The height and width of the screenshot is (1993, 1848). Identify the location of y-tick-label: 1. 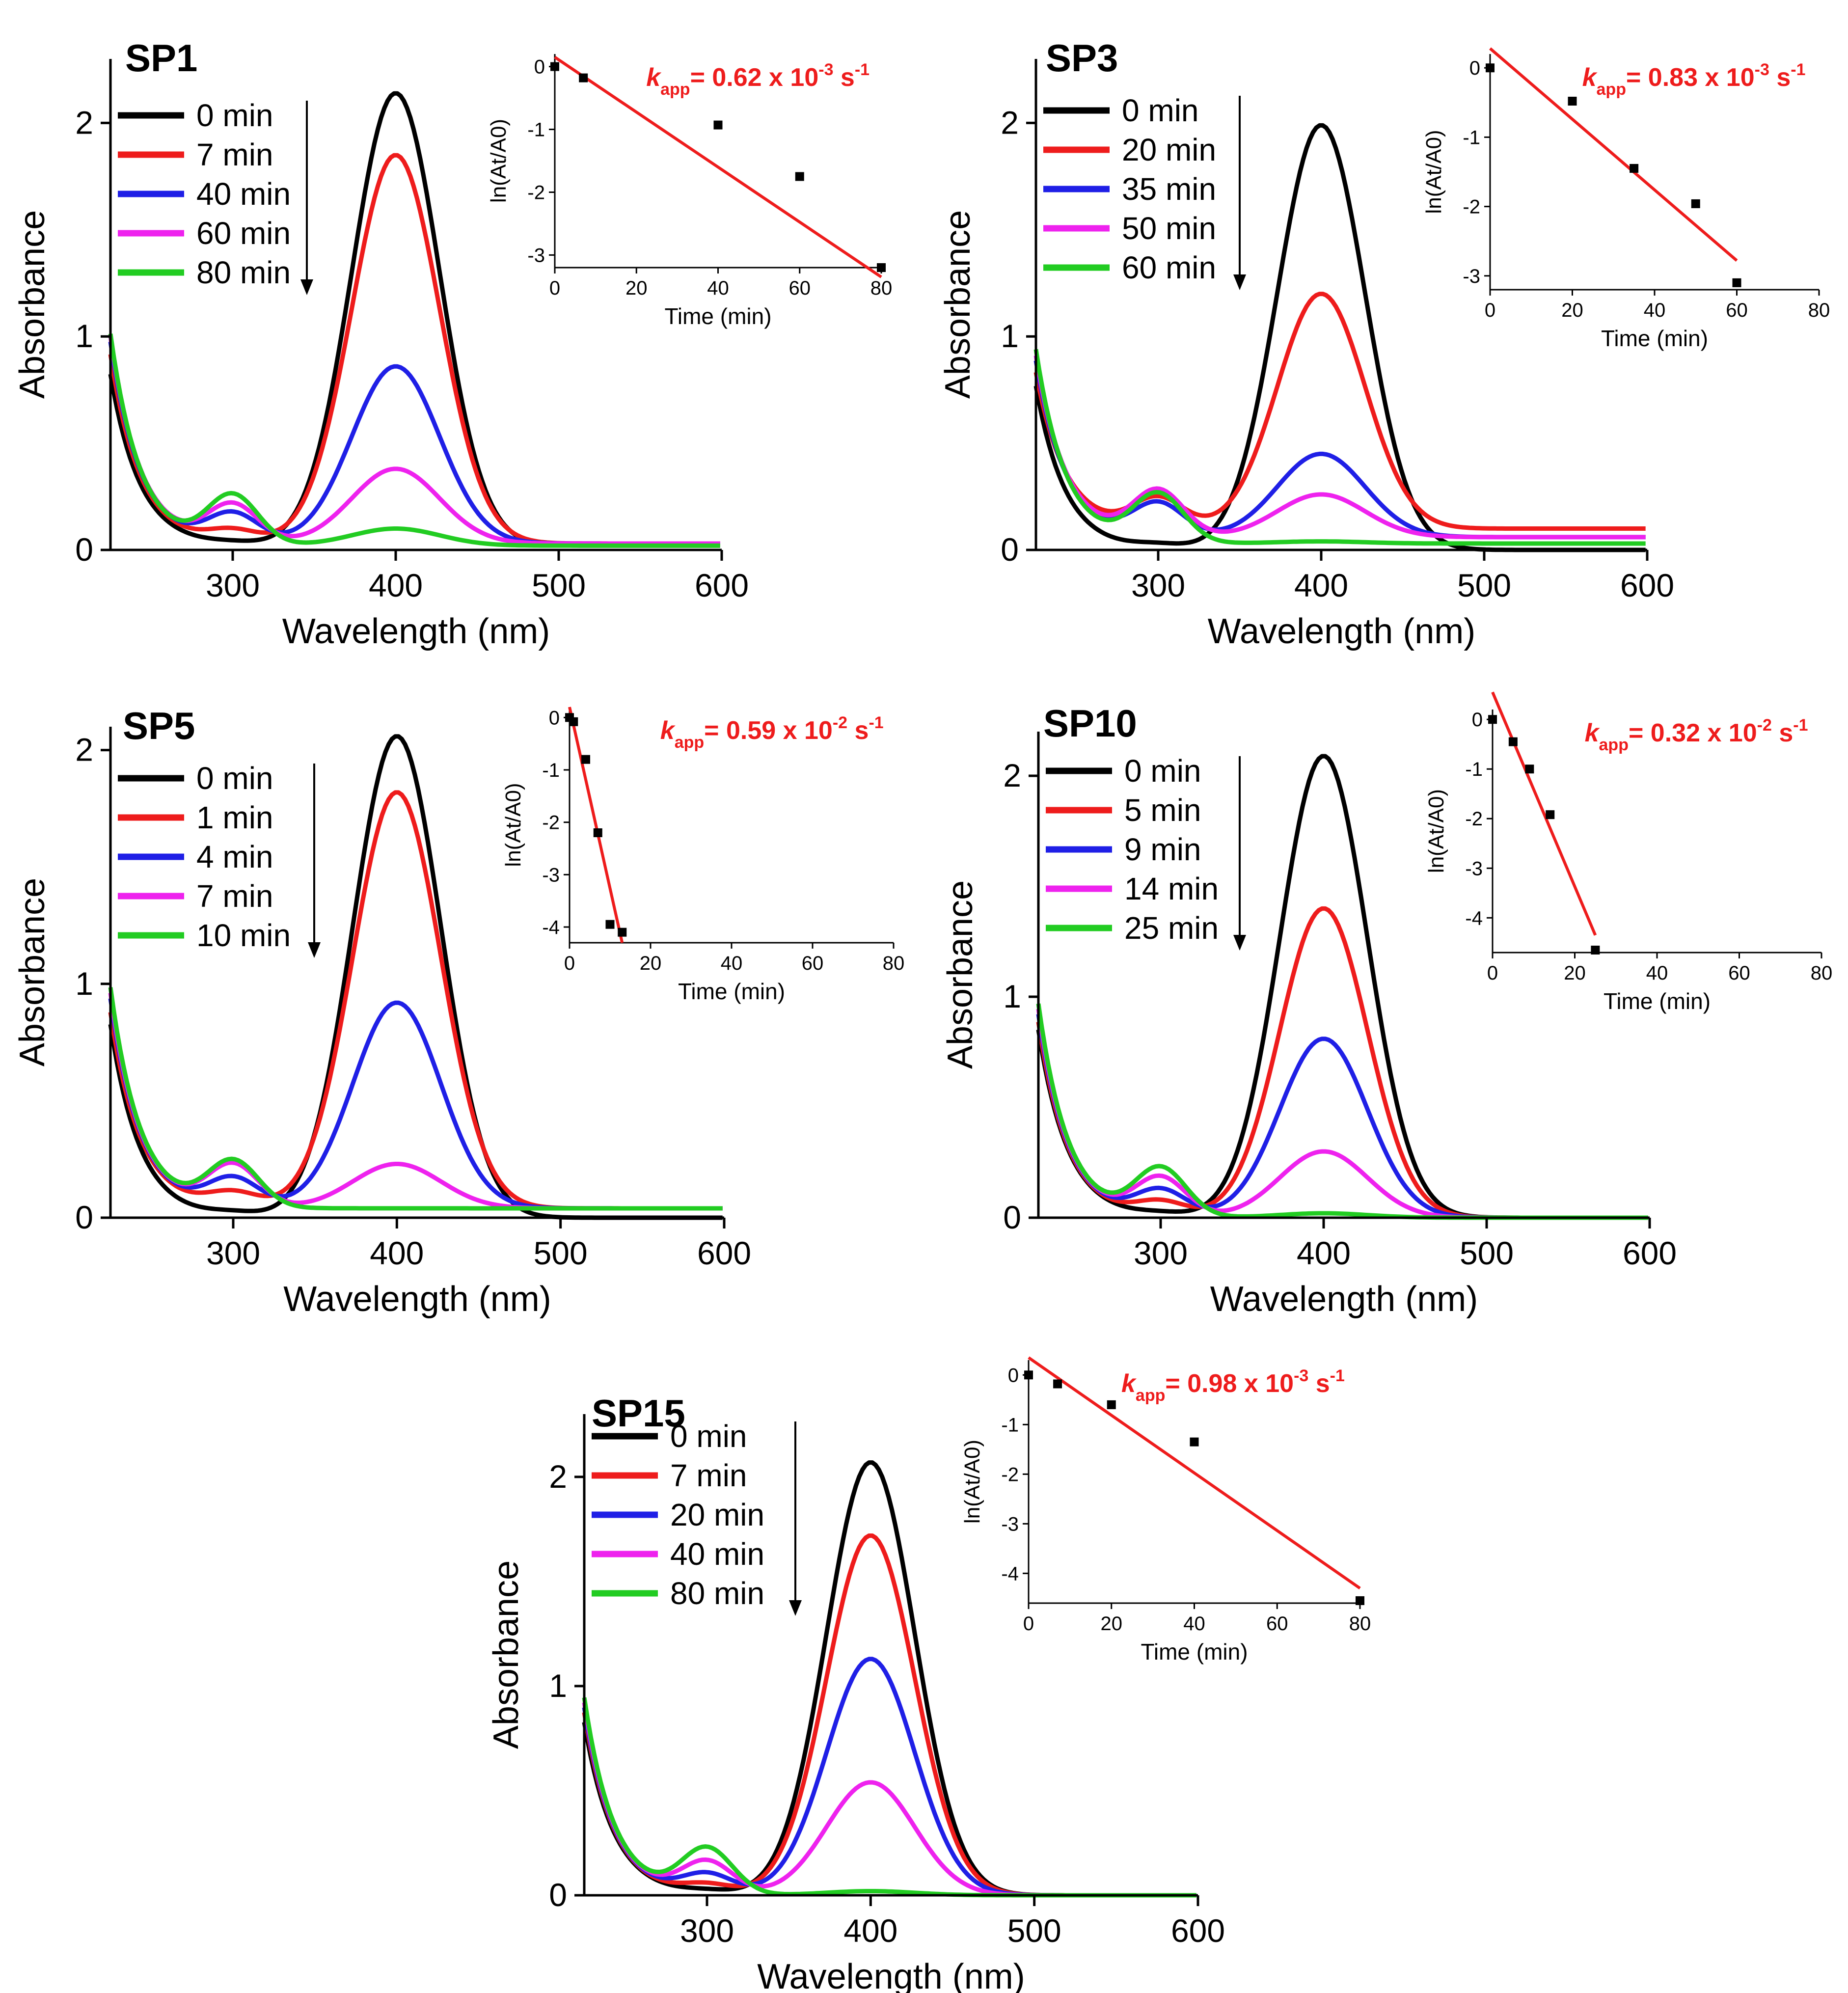
(1010, 336).